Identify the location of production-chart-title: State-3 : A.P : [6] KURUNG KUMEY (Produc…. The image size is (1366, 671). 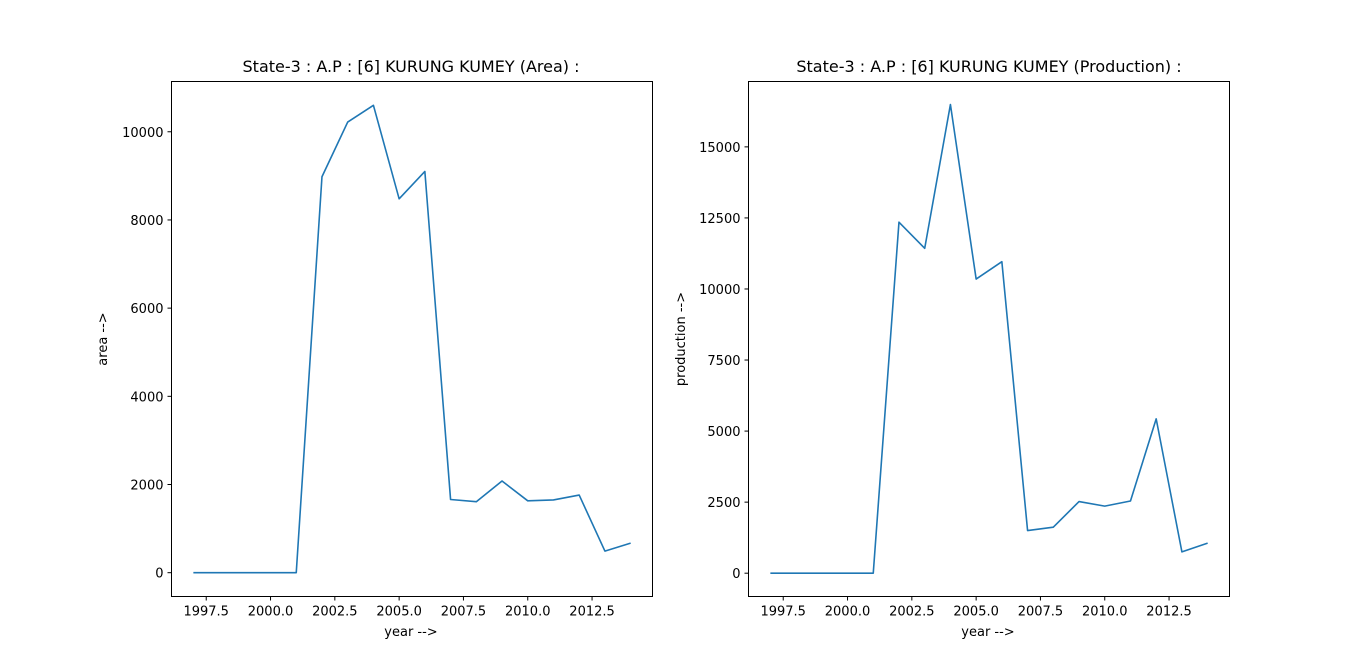
(988, 66).